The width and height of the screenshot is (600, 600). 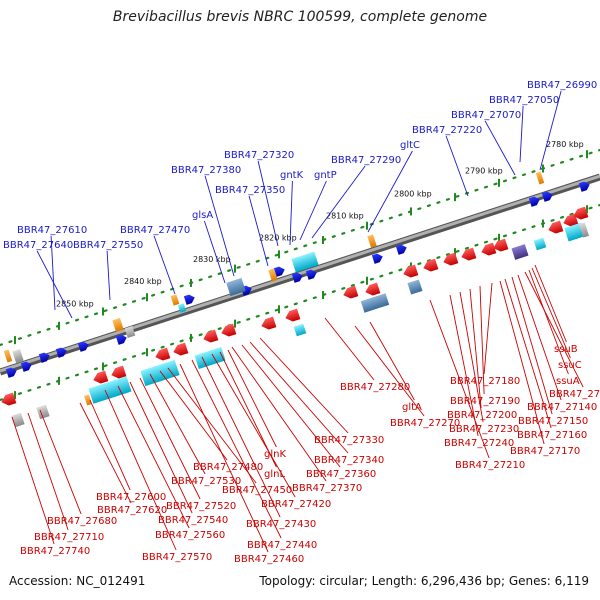 I want to click on gene-label: BBR47_27610, so click(x=52, y=230).